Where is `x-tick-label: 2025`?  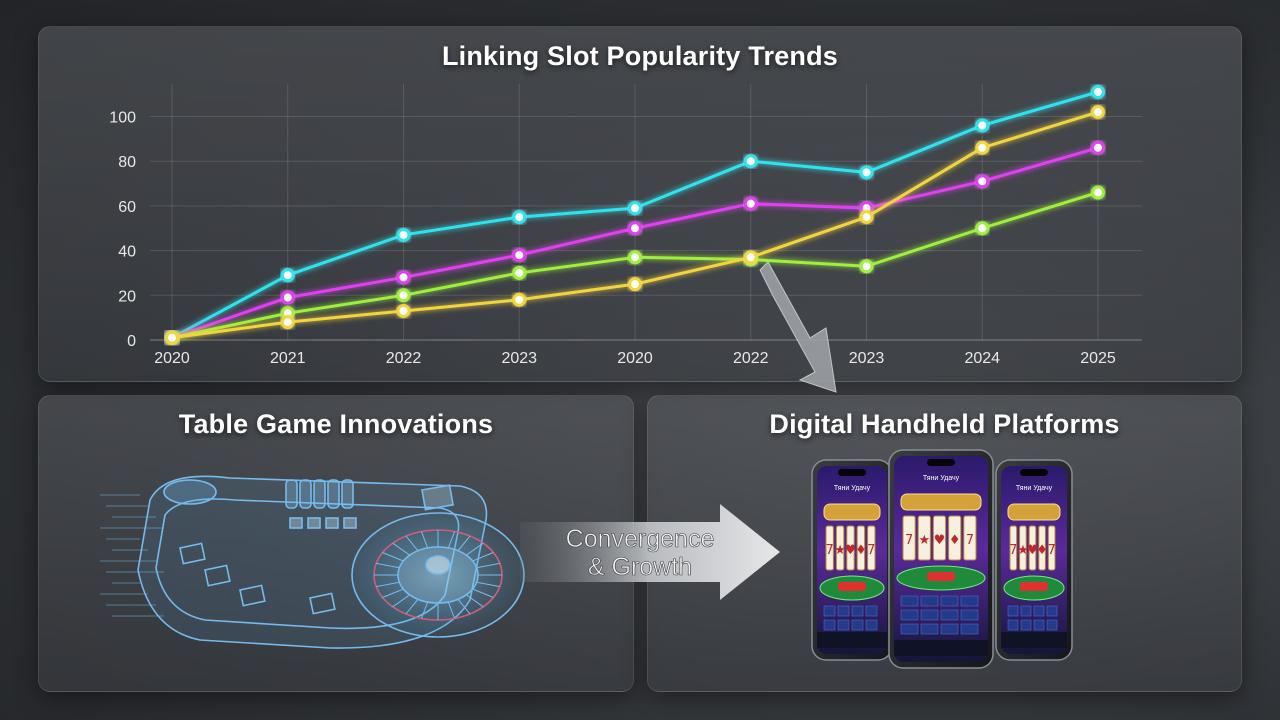
x-tick-label: 2025 is located at coordinates (1098, 358).